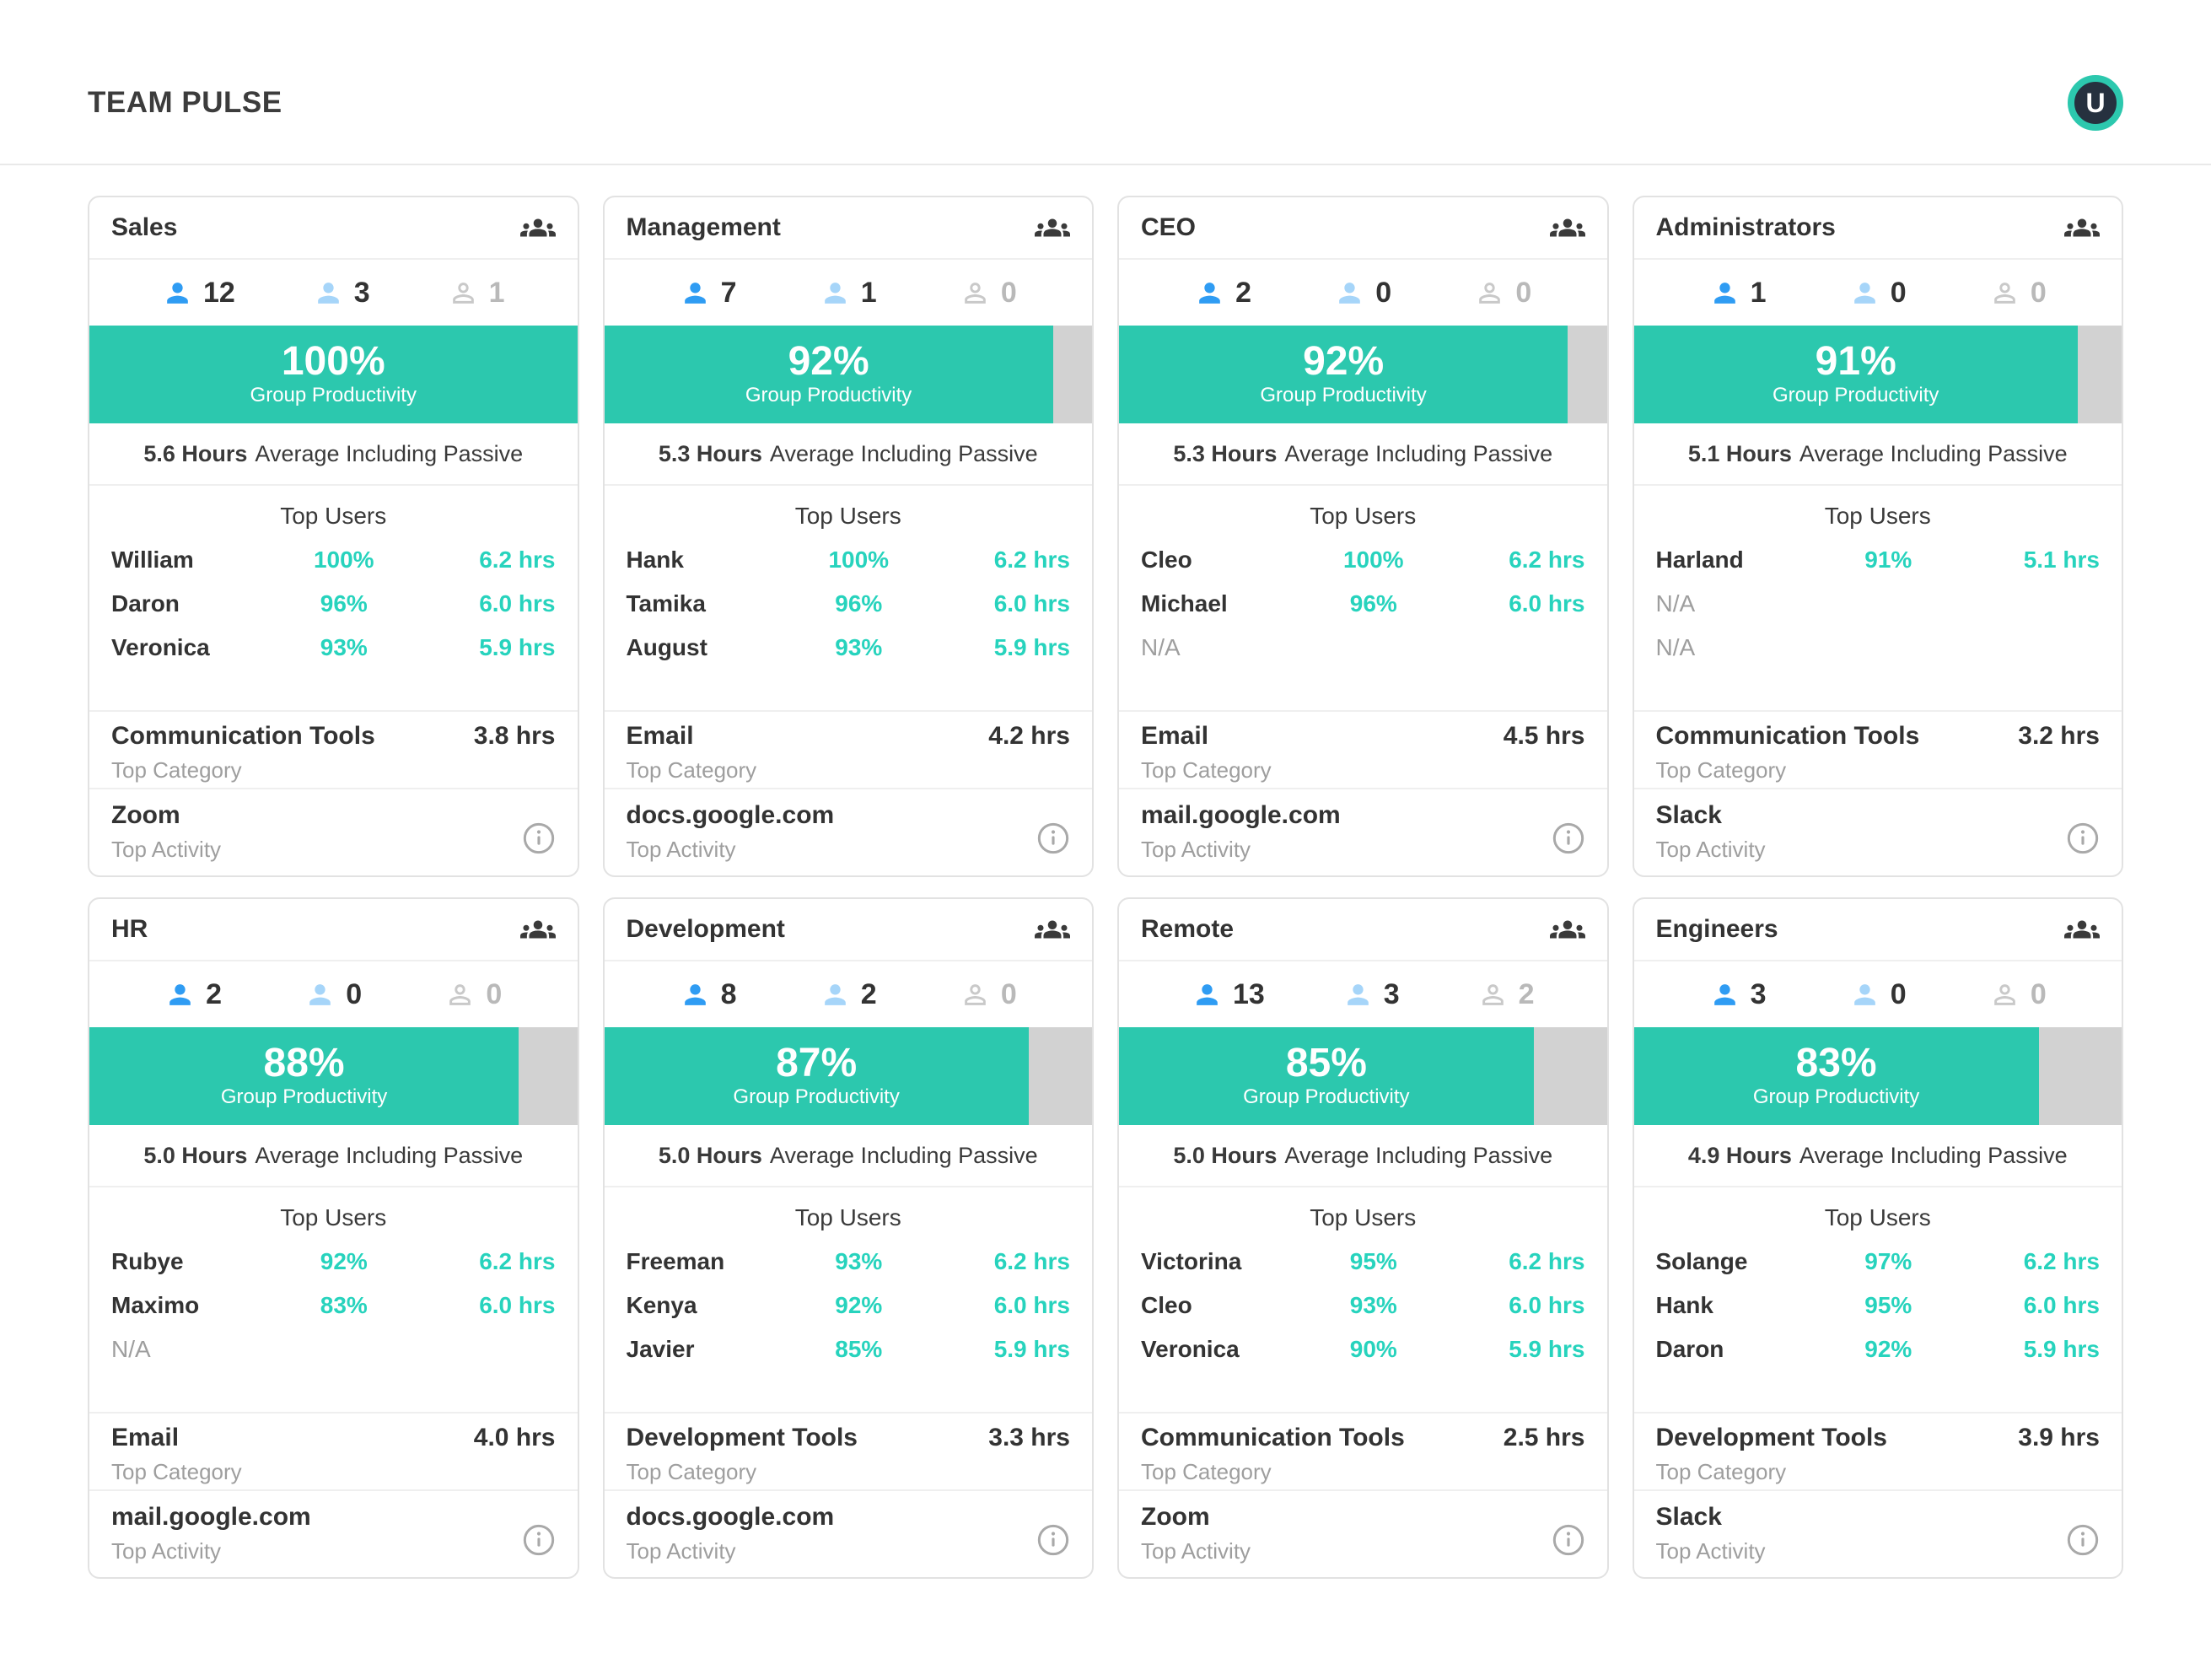 Image resolution: width=2211 pixels, height=1680 pixels. What do you see at coordinates (666, 647) in the screenshot?
I see `top-user-name: August` at bounding box center [666, 647].